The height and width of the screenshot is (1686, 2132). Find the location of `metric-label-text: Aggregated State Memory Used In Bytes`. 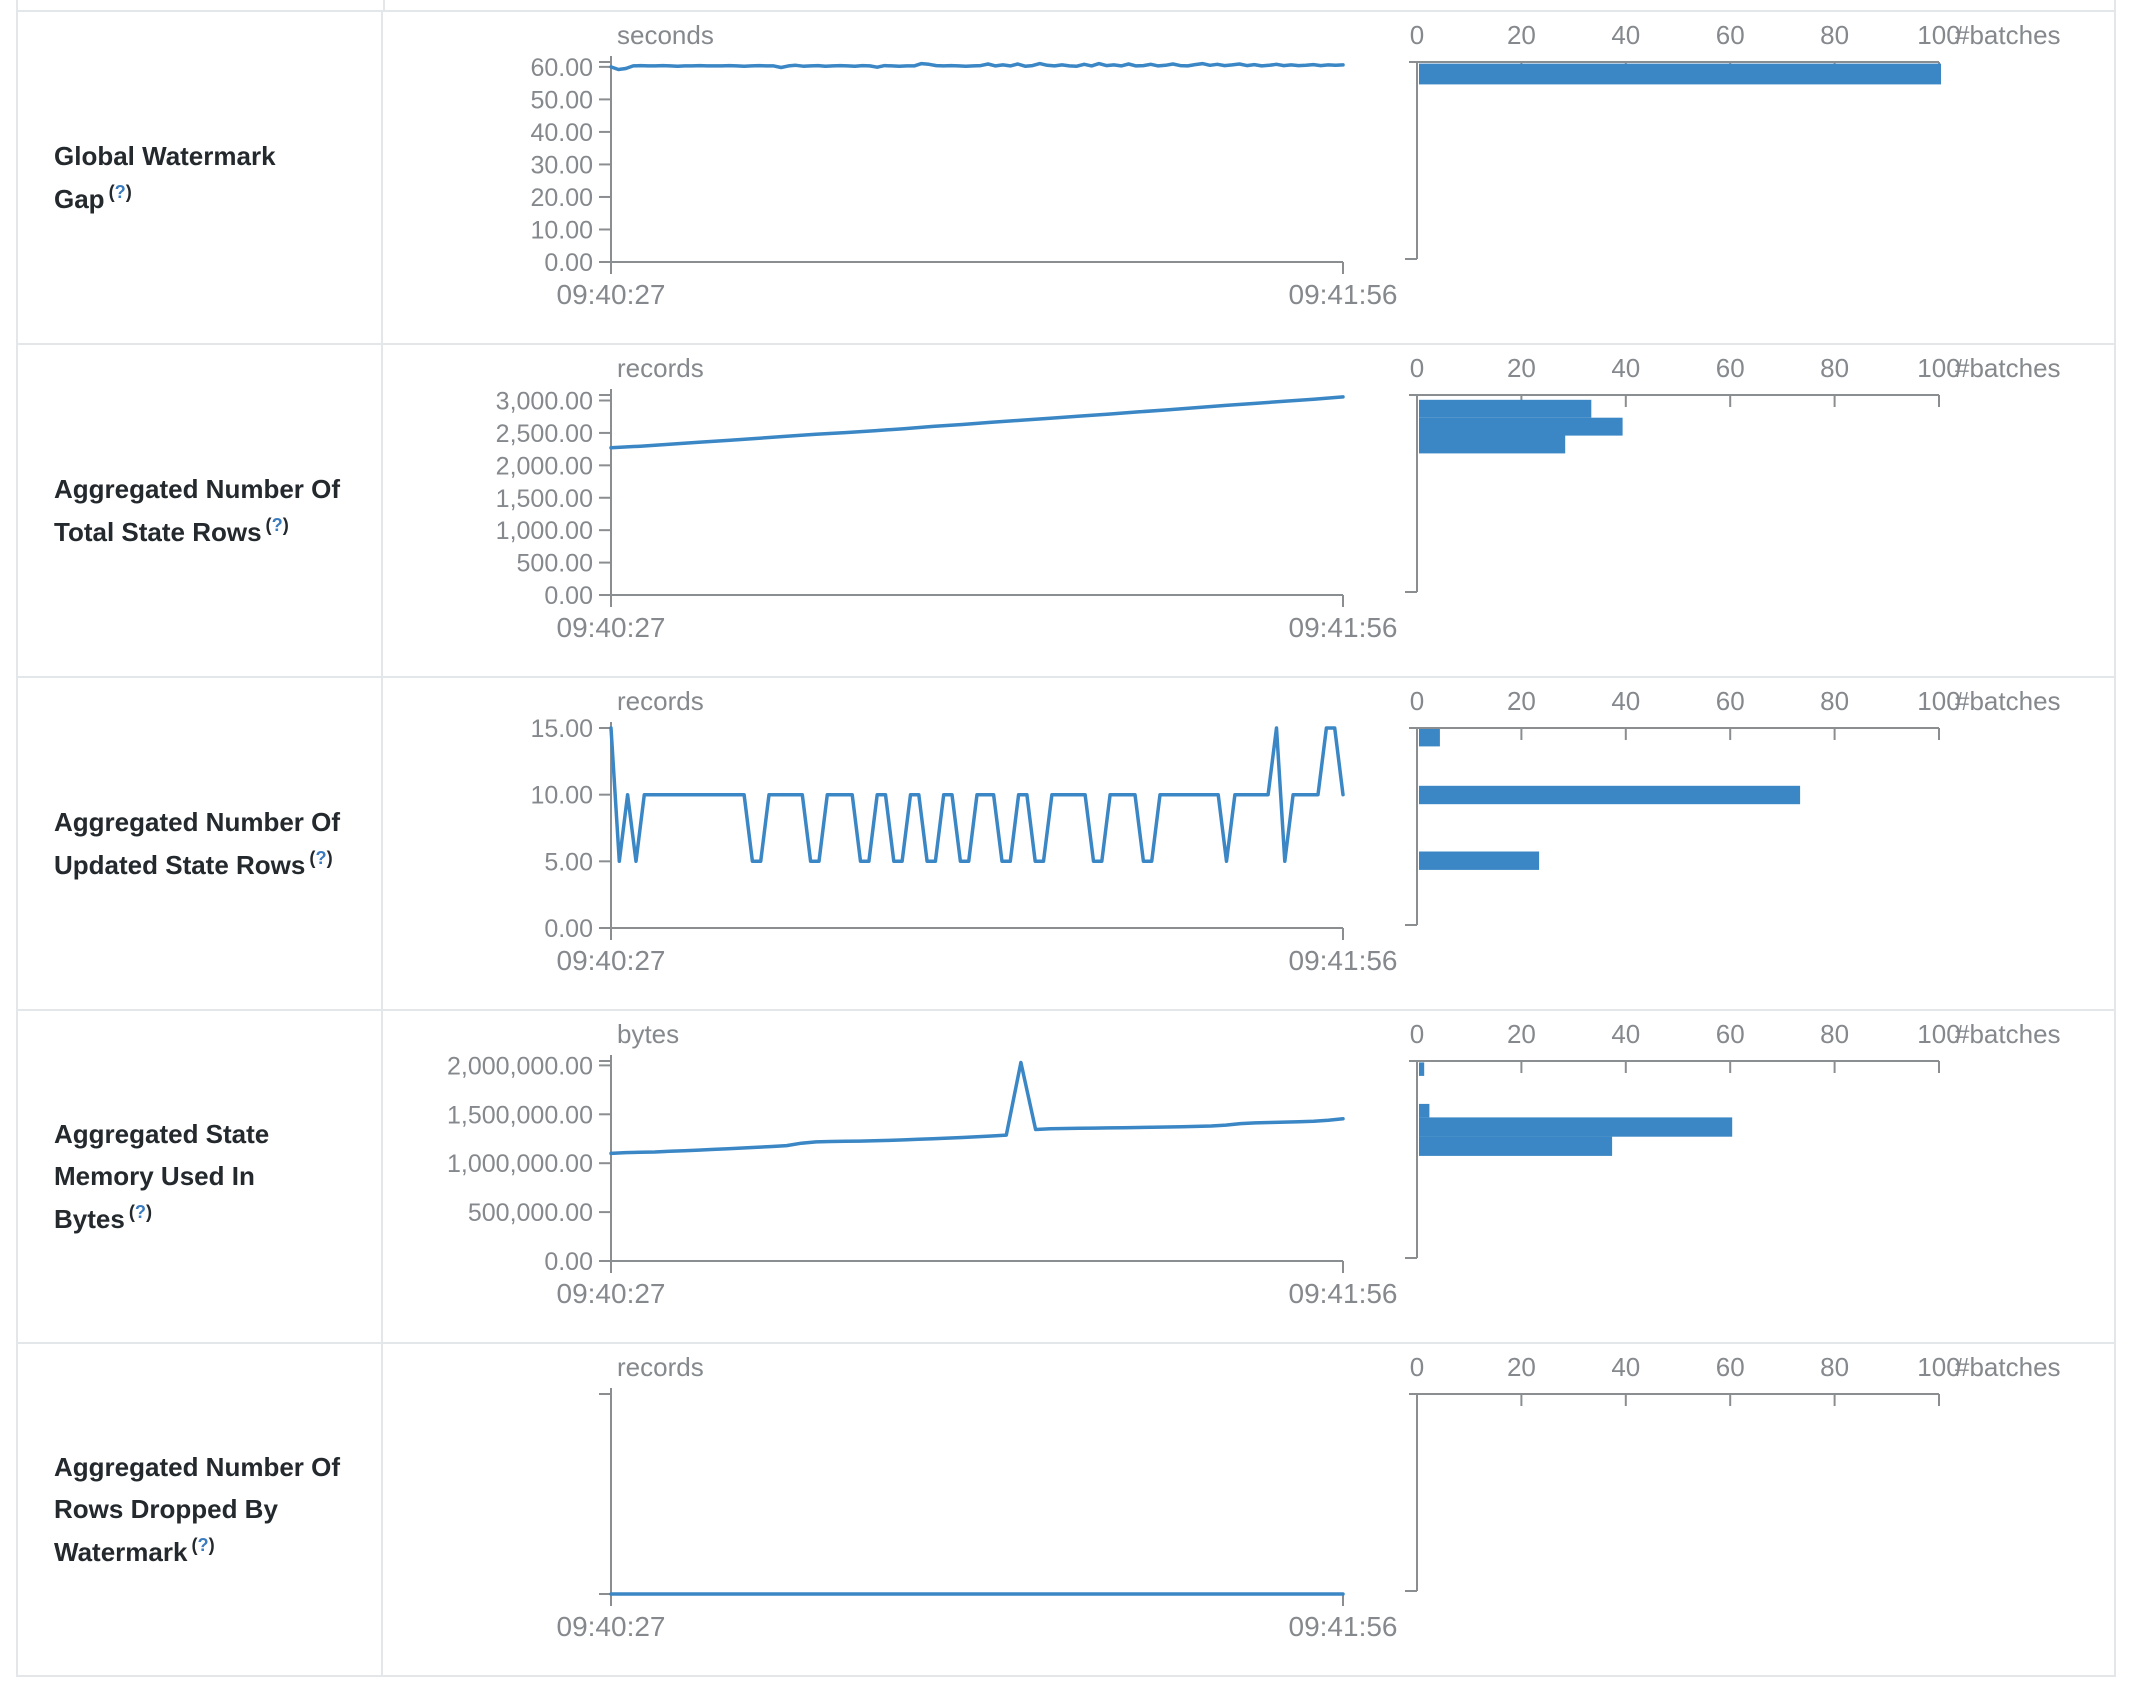

metric-label-text: Aggregated State Memory Used In Bytes is located at coordinates (162, 1176).